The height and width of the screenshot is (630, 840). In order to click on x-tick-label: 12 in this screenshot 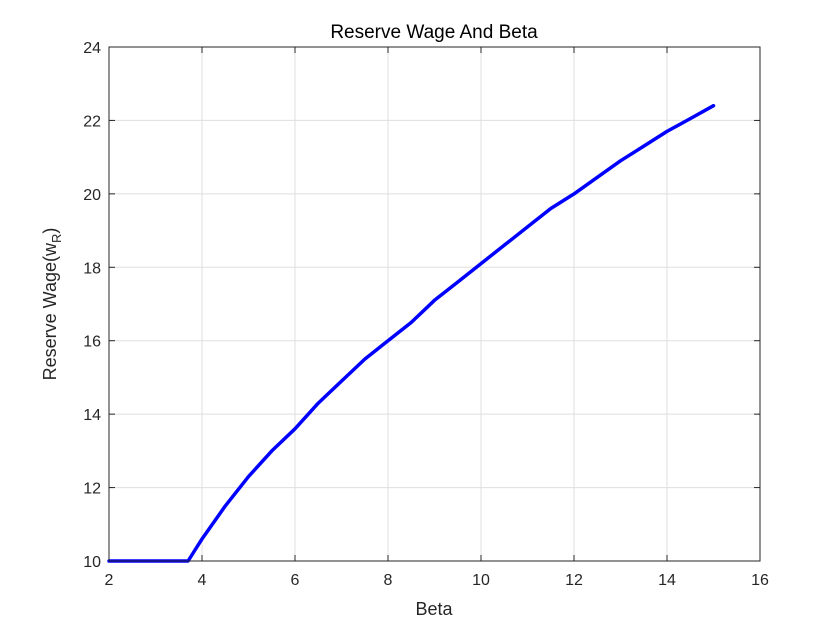, I will do `click(574, 580)`.